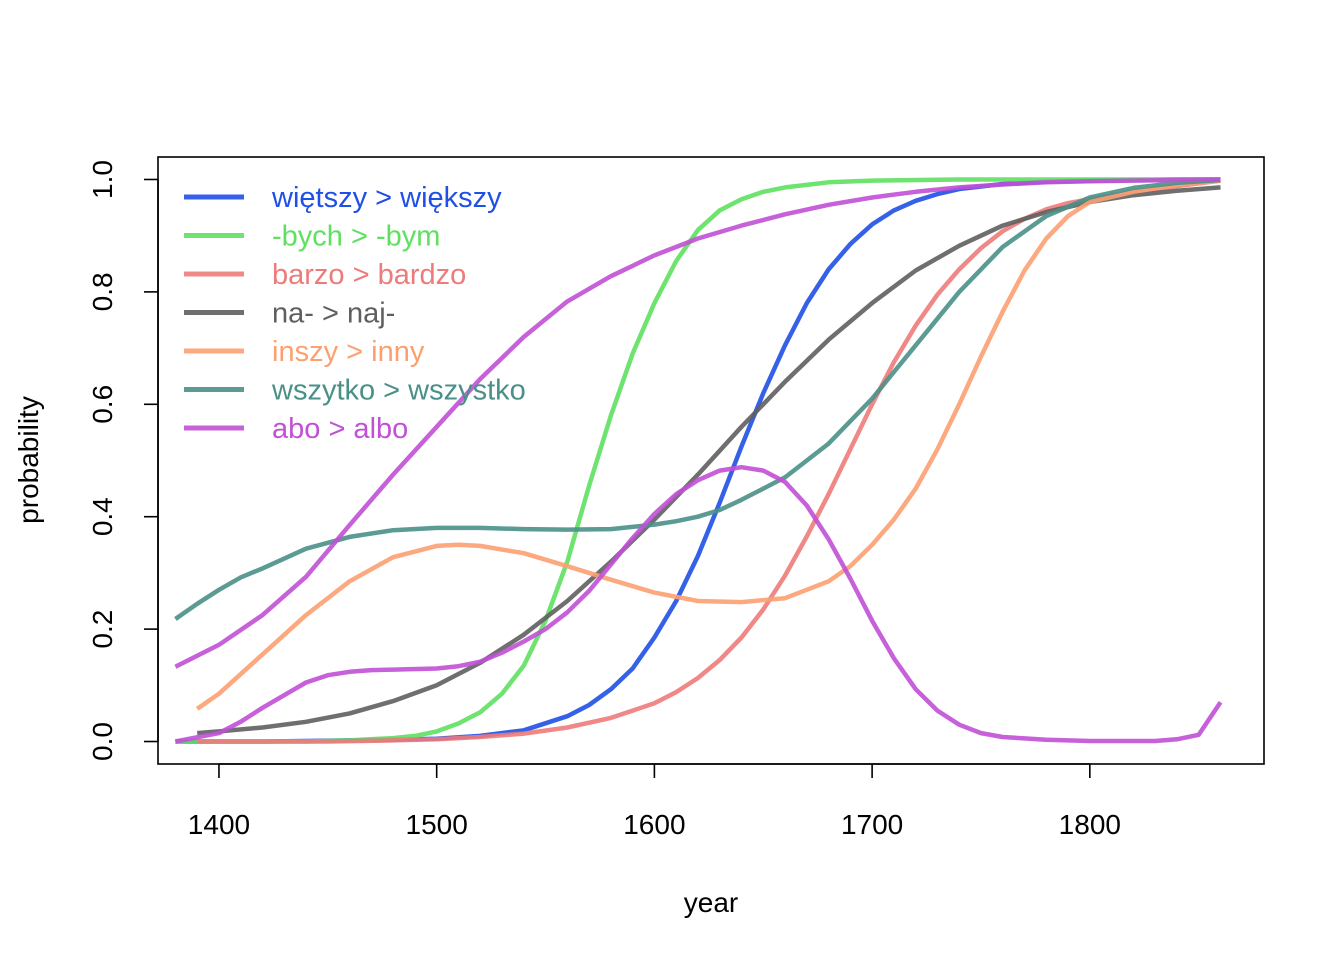 The height and width of the screenshot is (960, 1344). Describe the element at coordinates (219, 824) in the screenshot. I see `x-tick-label: 1400` at that location.